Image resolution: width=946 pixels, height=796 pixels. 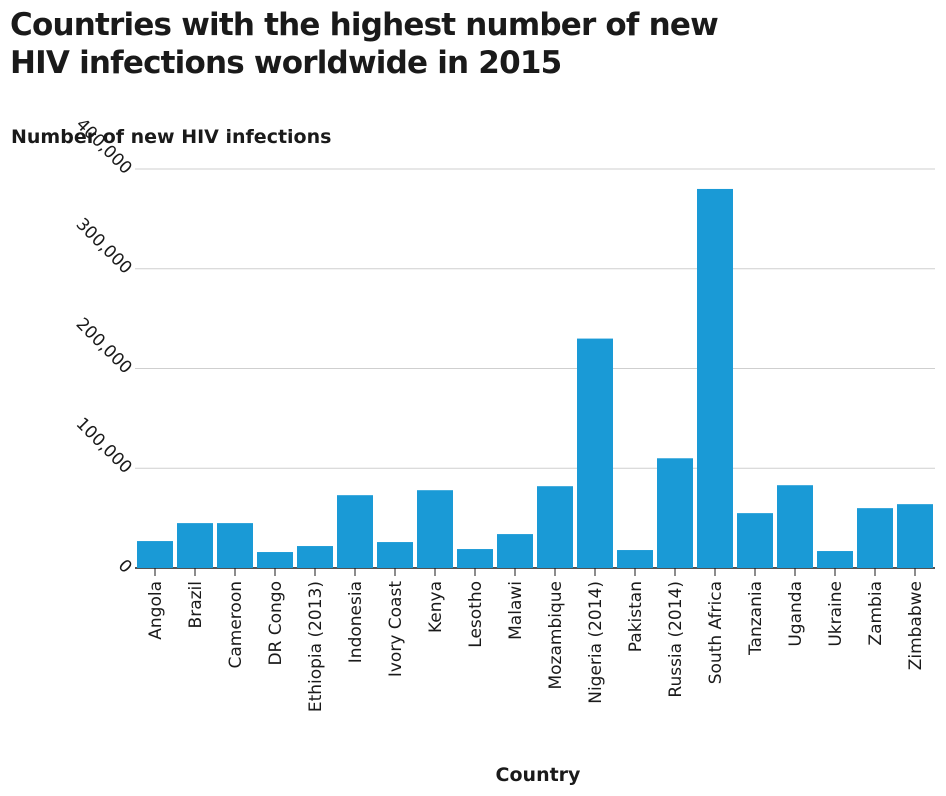 What do you see at coordinates (104, 446) in the screenshot?
I see `y-tick-label: 100,000` at bounding box center [104, 446].